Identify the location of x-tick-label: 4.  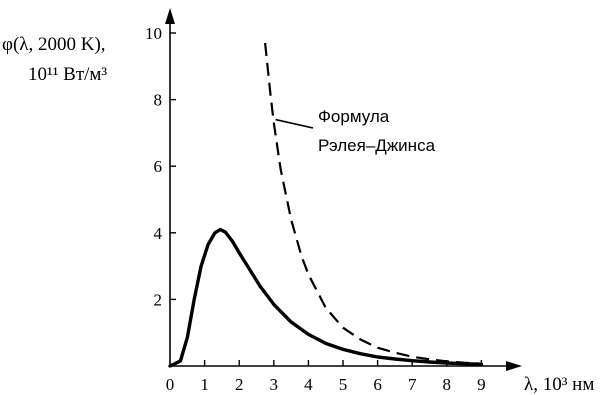
(308, 384).